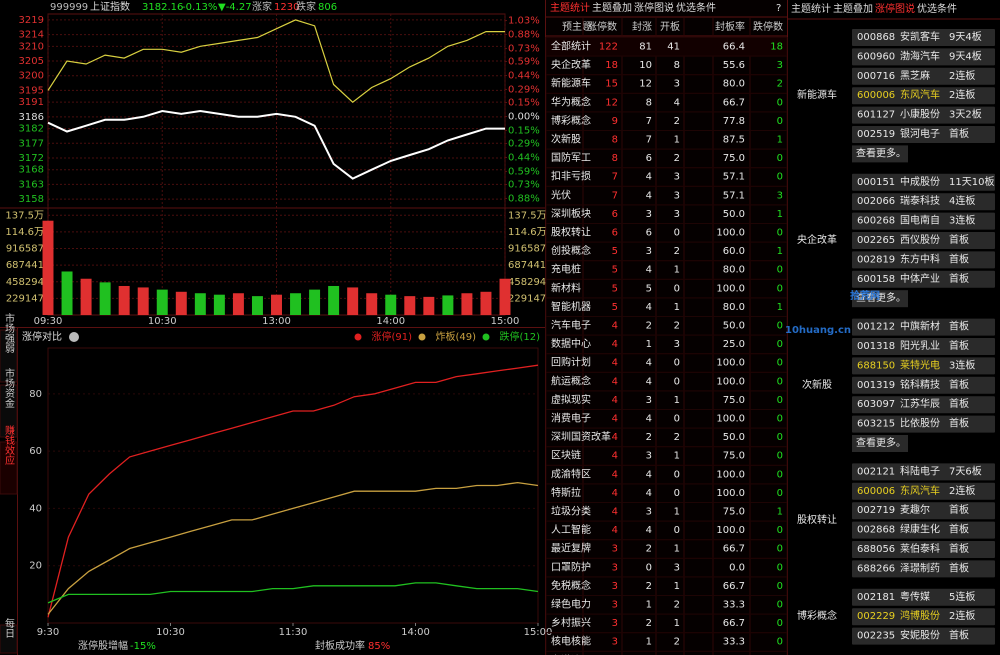  Describe the element at coordinates (24, 232) in the screenshot. I see `volume-tick-label: 114.6万` at that location.